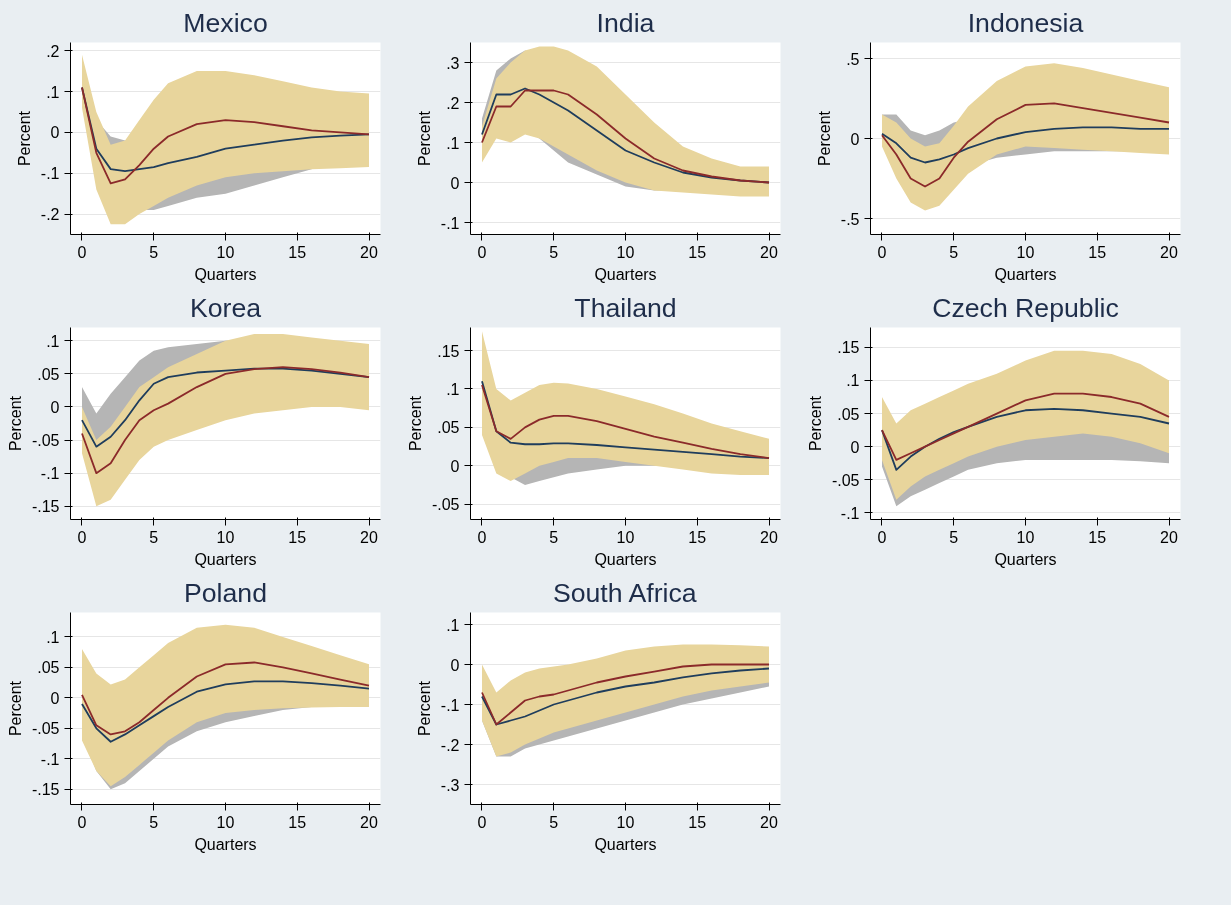 The image size is (1231, 905). I want to click on y-tick-label: .3, so click(453, 63).